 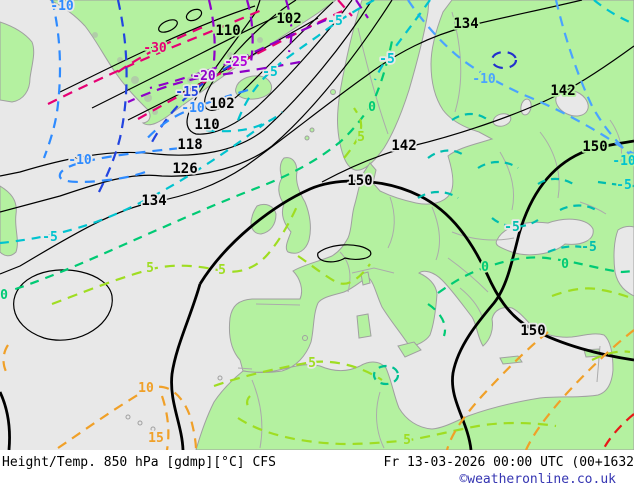 I want to click on contour-closed-france, so click(x=344, y=253).